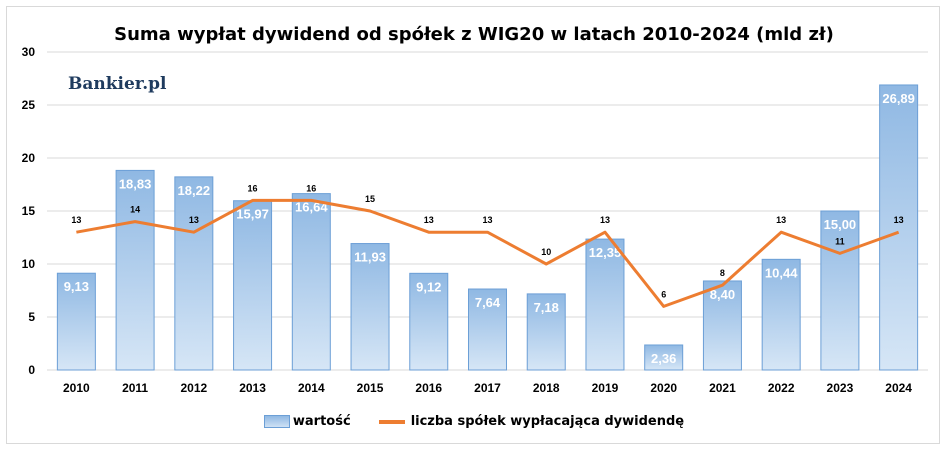 This screenshot has width=948, height=452. I want to click on y-tick-label: 20, so click(29, 158).